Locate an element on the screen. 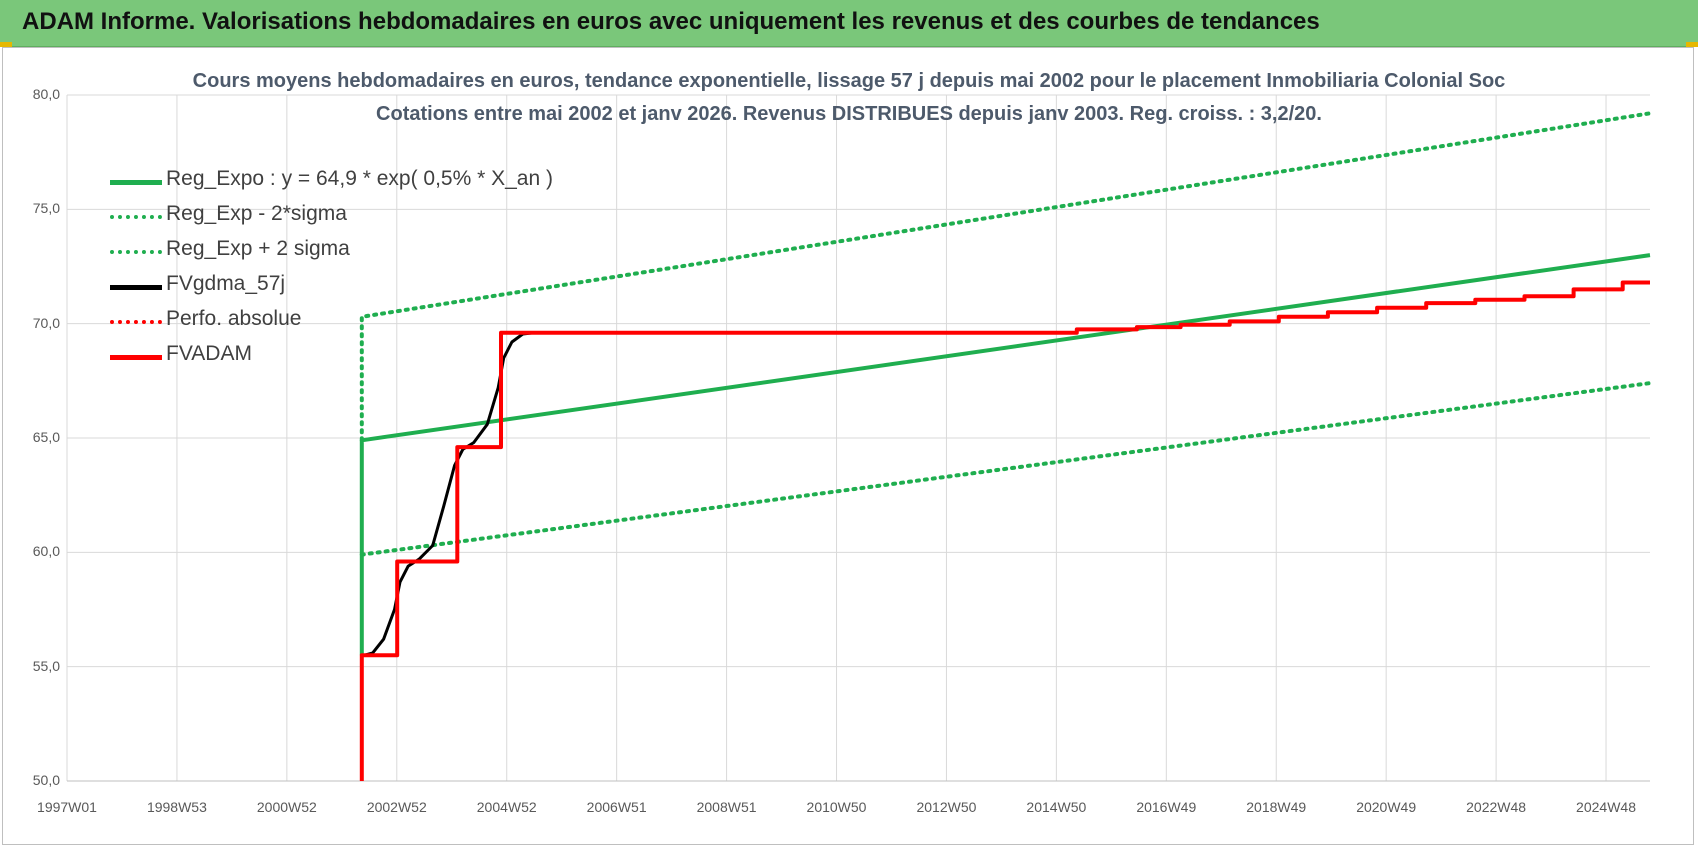 Image resolution: width=1698 pixels, height=848 pixels. legend-item: Reg_Exp + 2 sigma is located at coordinates (340, 251).